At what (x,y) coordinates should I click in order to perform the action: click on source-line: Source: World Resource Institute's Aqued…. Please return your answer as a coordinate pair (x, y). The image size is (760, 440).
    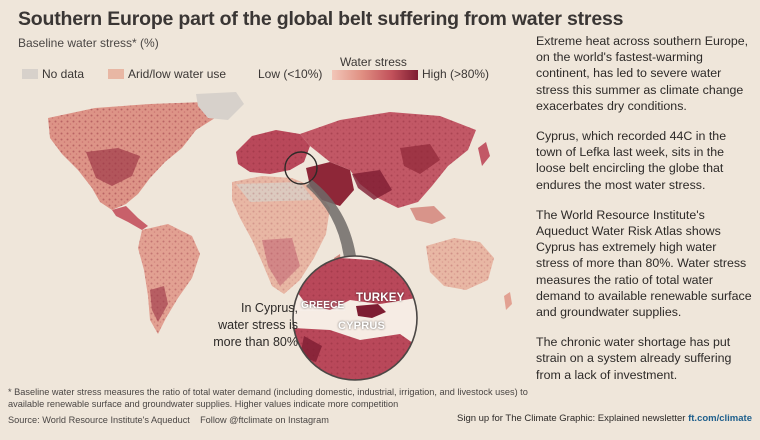
    Looking at the image, I should click on (168, 420).